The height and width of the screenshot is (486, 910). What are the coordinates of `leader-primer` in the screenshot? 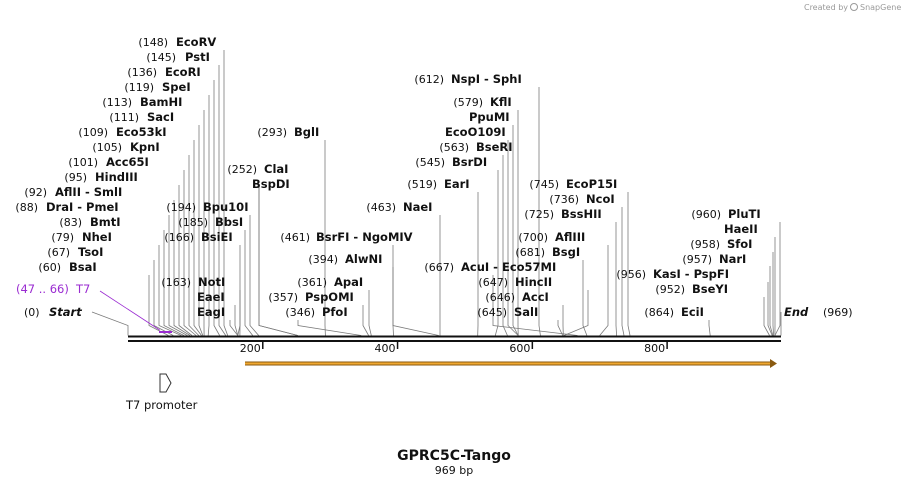 It's located at (129, 310).